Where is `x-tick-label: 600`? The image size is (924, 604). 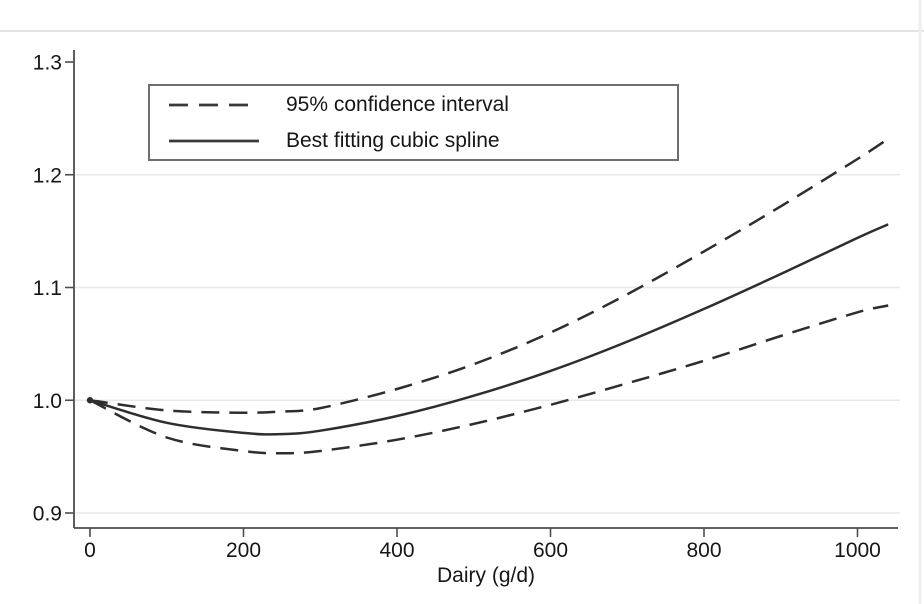 x-tick-label: 600 is located at coordinates (550, 550).